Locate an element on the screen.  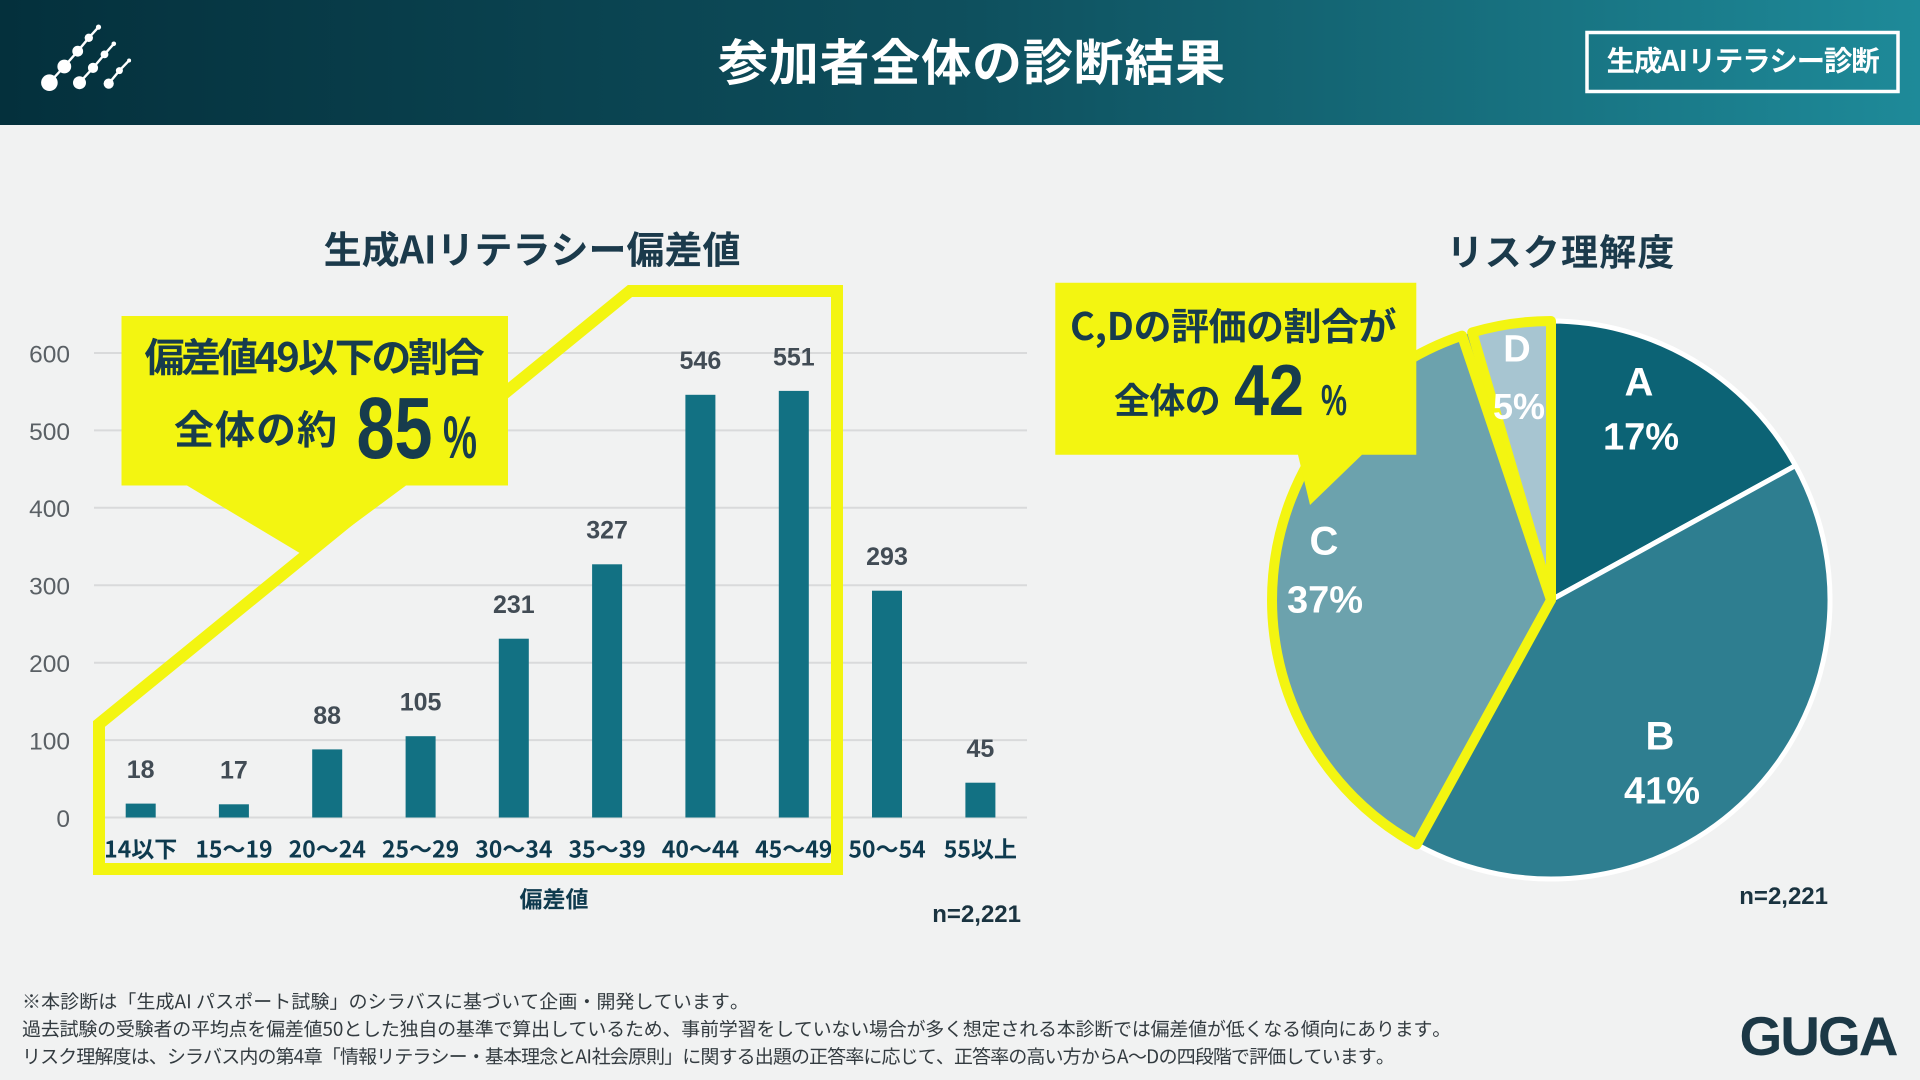
svg-text: 41% is located at coordinates (1662, 792).